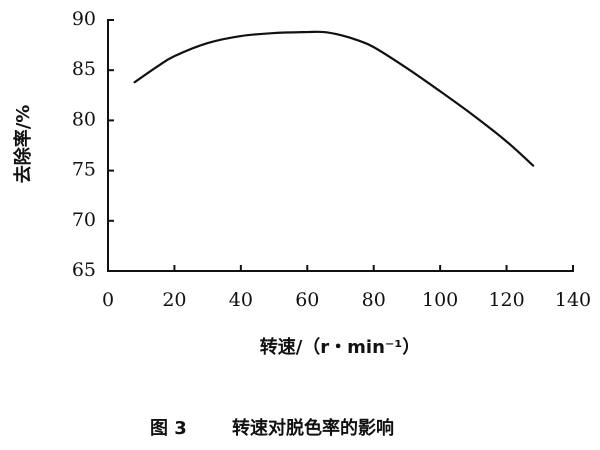 This screenshot has height=450, width=600. What do you see at coordinates (168, 428) in the screenshot?
I see `figure-number: 图 3` at bounding box center [168, 428].